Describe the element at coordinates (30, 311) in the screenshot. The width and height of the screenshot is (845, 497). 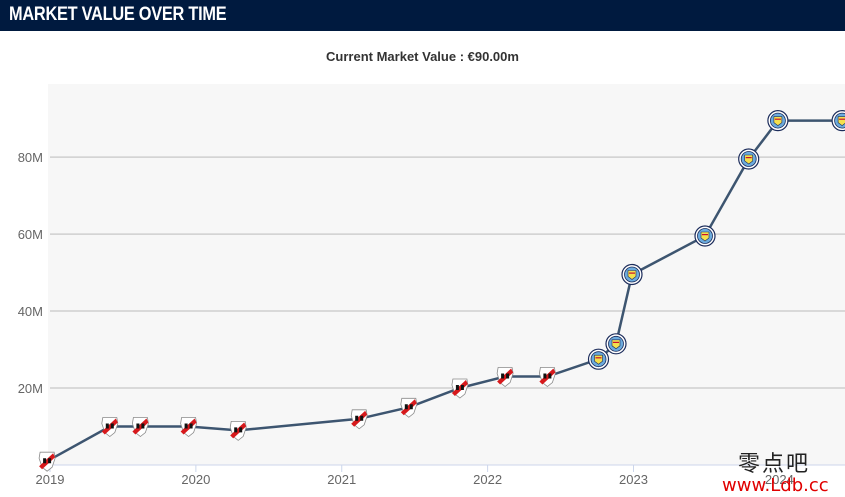
I see `y-tick-label: 40M` at that location.